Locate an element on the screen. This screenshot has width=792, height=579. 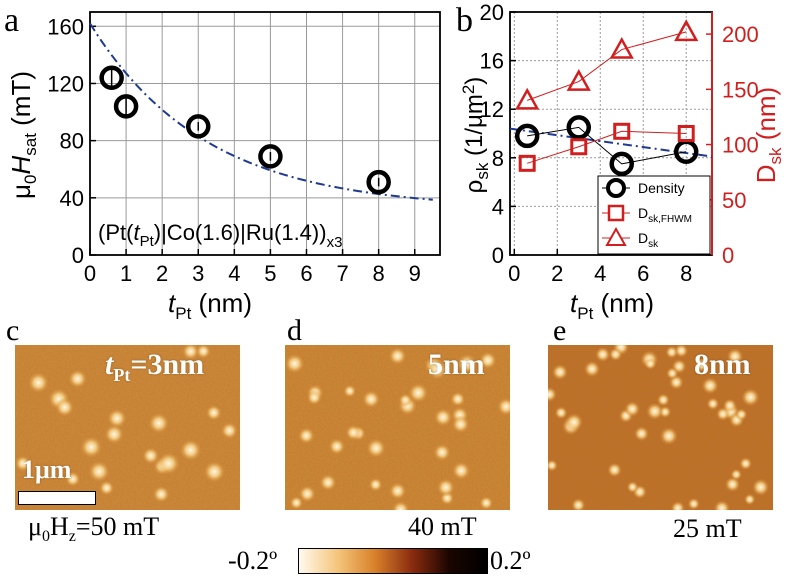
data-point is located at coordinates (126, 106).